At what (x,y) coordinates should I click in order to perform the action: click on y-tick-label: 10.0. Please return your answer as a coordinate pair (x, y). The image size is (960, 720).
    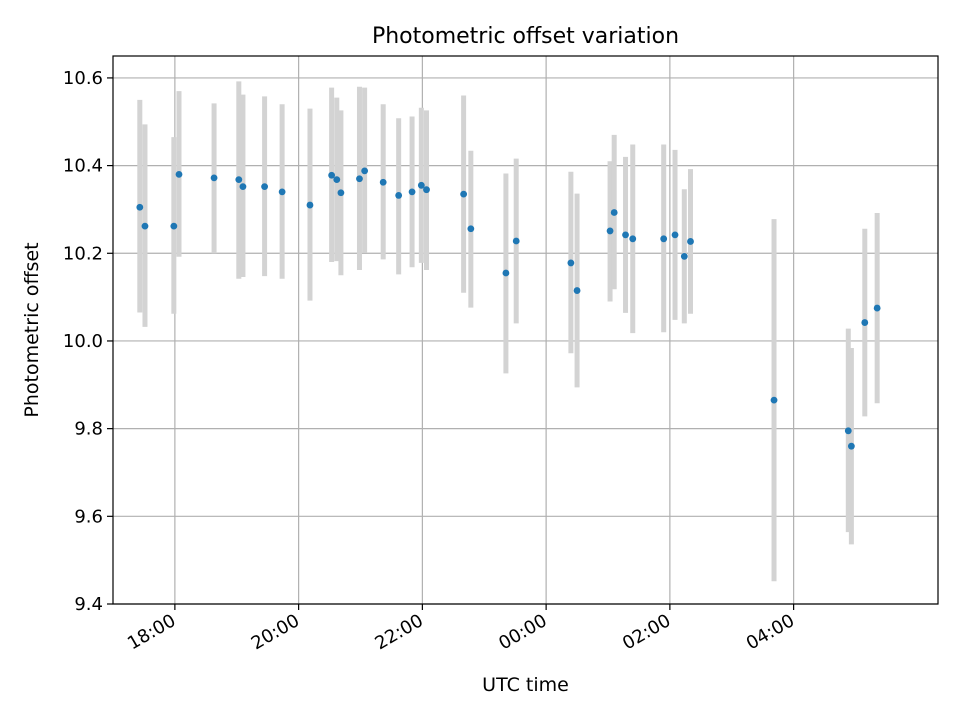
    Looking at the image, I should click on (83, 341).